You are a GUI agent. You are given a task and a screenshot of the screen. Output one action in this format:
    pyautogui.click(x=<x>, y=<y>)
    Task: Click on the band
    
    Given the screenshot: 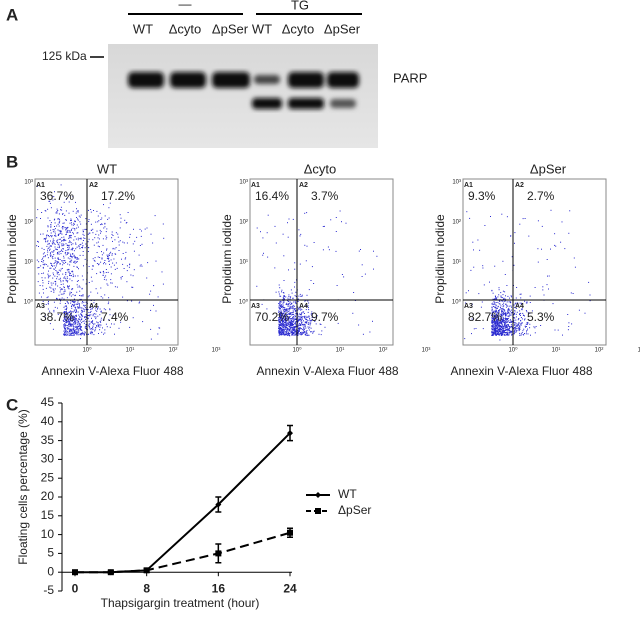 What is the action you would take?
    pyautogui.click(x=306, y=80)
    